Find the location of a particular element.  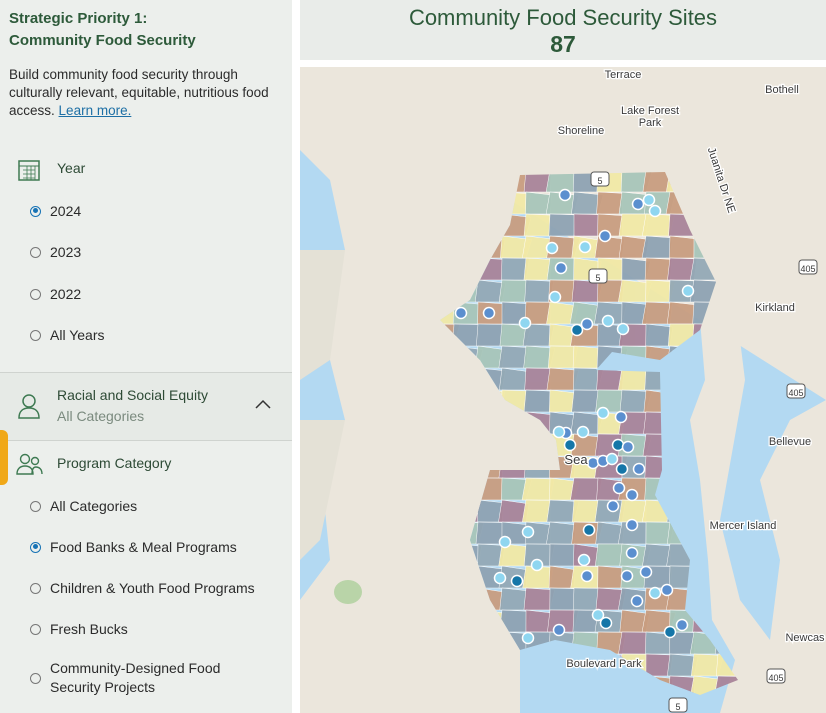

year-label: Year is located at coordinates (71, 168).